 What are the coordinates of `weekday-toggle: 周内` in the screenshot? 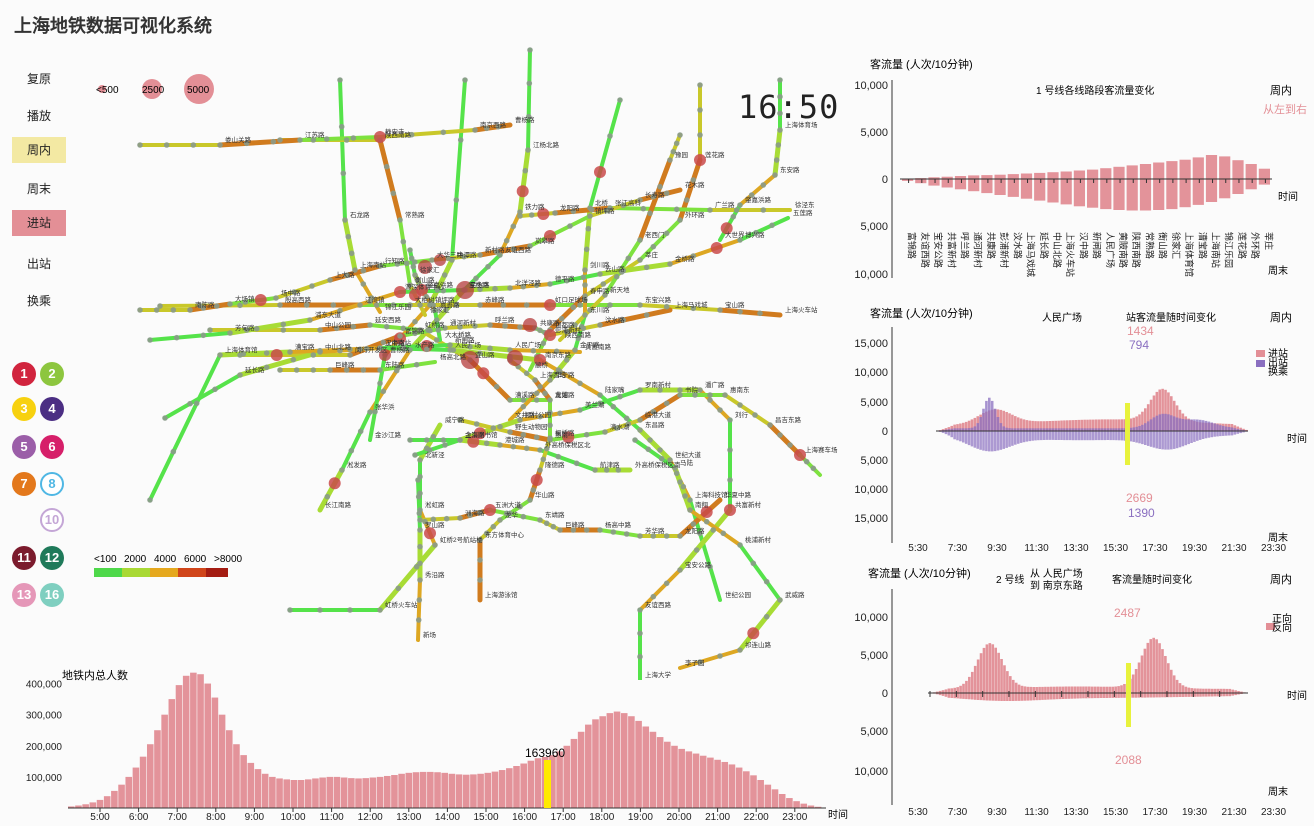 It's located at (39, 150).